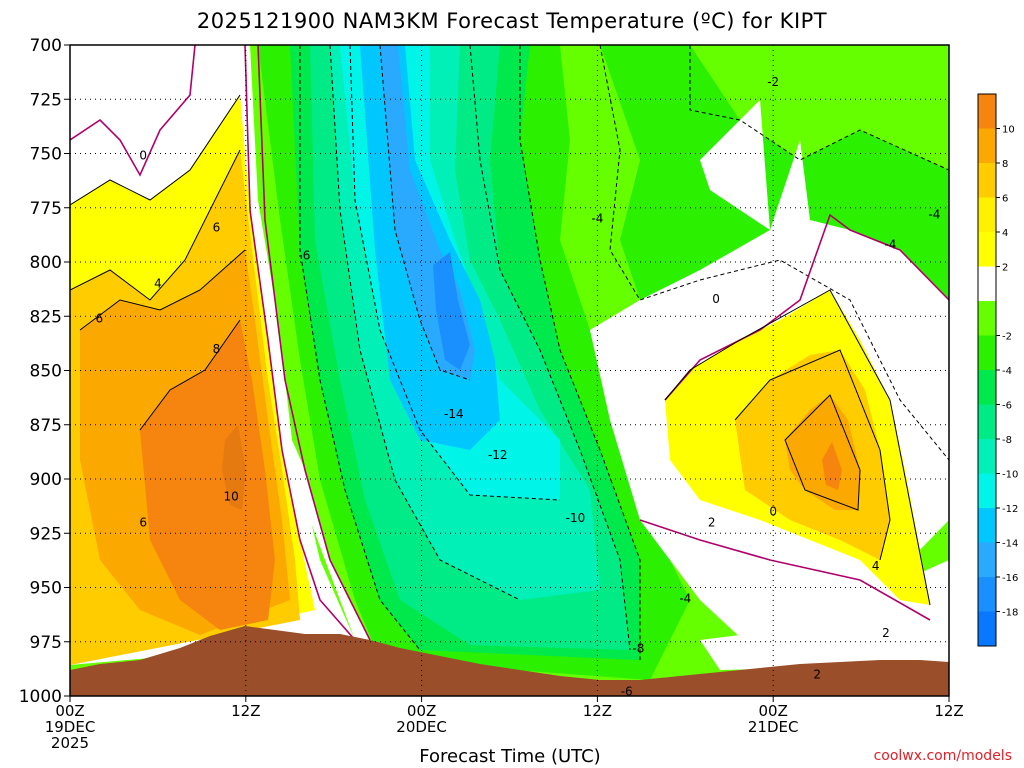  Describe the element at coordinates (1008, 130) in the screenshot. I see `colorbar-label: 10` at that location.